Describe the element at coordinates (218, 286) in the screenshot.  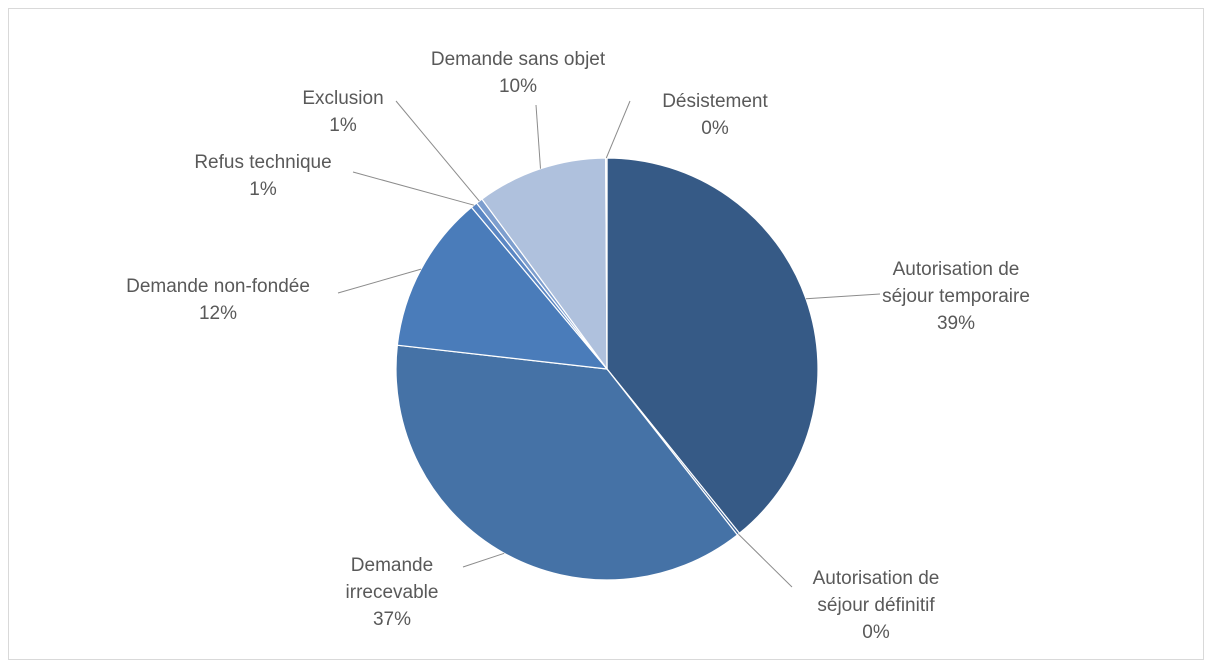
I see `slice-name-label: Demande non-fondée` at that location.